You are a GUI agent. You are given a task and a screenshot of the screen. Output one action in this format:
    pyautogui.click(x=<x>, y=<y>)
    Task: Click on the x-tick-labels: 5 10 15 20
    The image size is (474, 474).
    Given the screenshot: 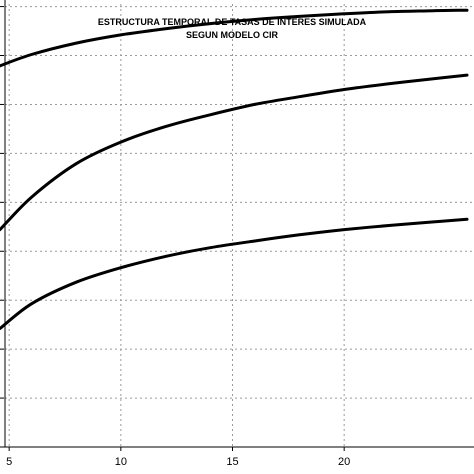 What is the action you would take?
    pyautogui.click(x=178, y=462)
    